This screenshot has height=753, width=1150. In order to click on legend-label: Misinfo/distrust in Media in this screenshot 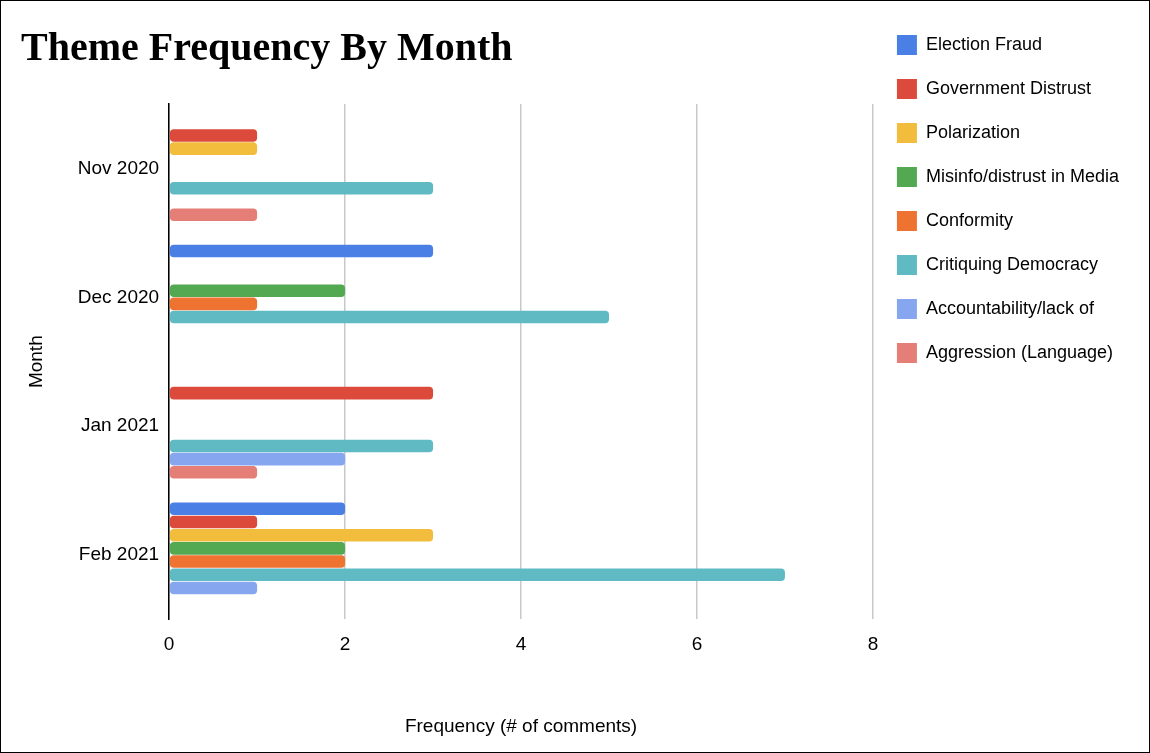, I will do `click(1022, 175)`.